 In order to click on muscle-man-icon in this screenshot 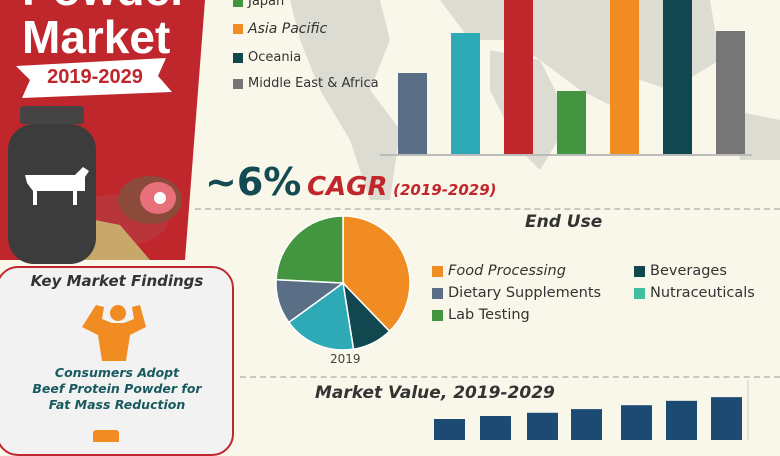, I will do `click(114, 333)`.